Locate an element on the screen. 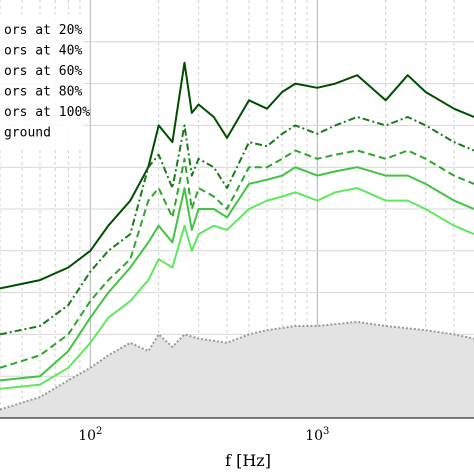 The width and height of the screenshot is (474, 474). axes: 102 103 is located at coordinates (237, 430).